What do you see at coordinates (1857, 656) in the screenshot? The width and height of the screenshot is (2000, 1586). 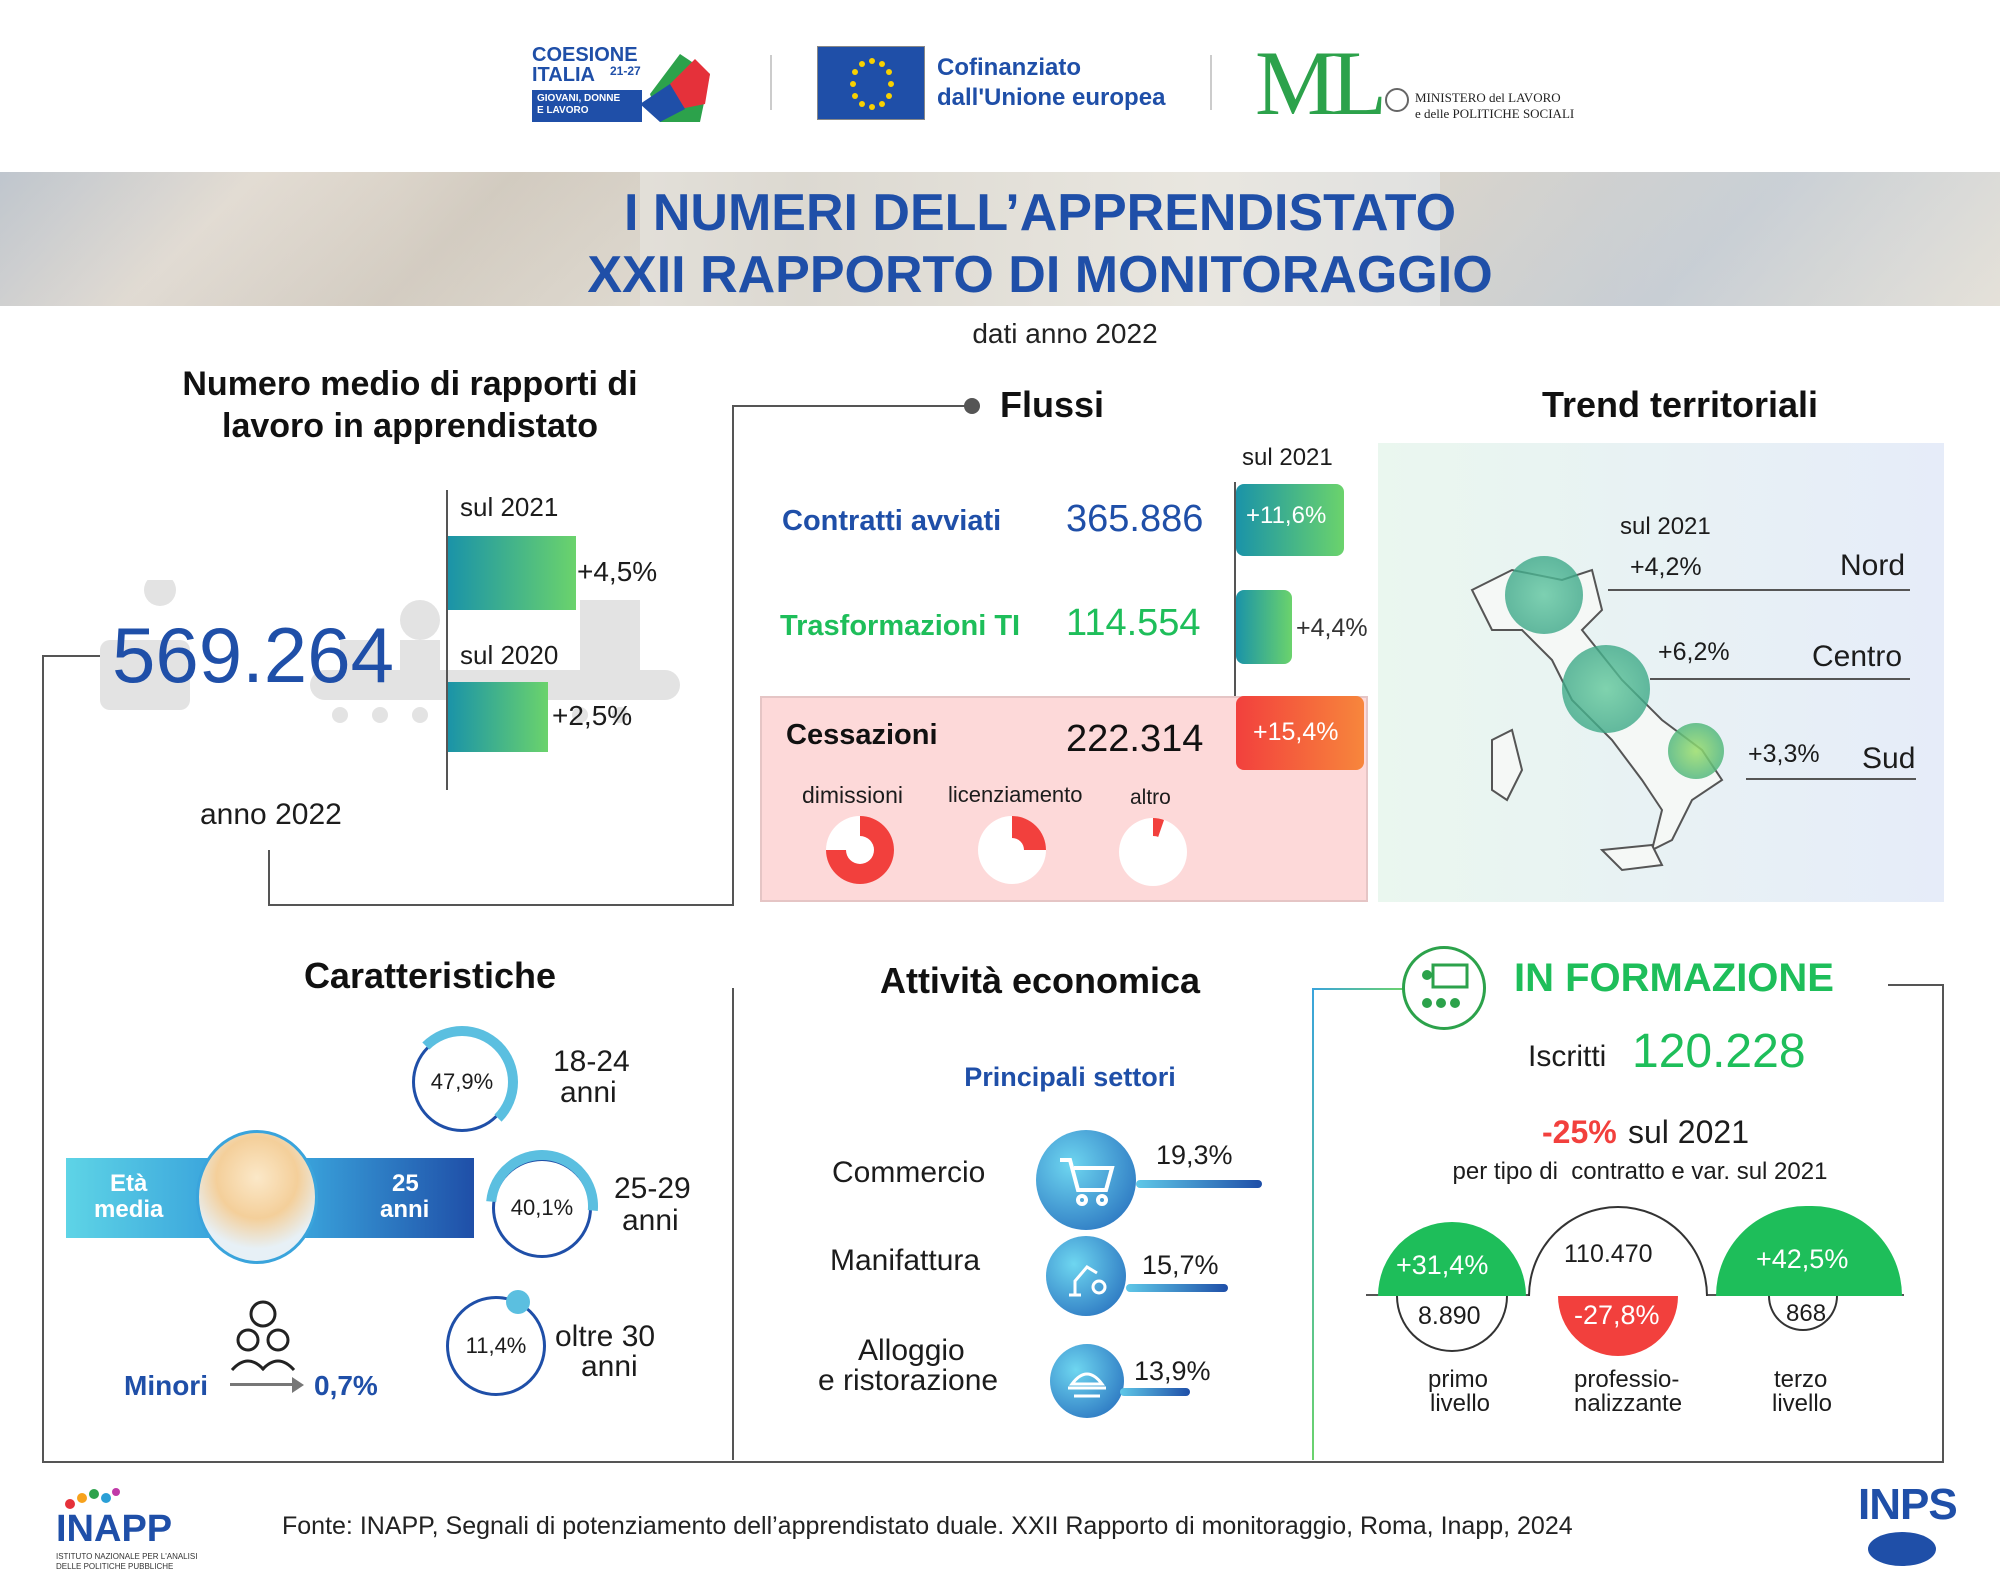 I see `trend-centro-area: Centro` at bounding box center [1857, 656].